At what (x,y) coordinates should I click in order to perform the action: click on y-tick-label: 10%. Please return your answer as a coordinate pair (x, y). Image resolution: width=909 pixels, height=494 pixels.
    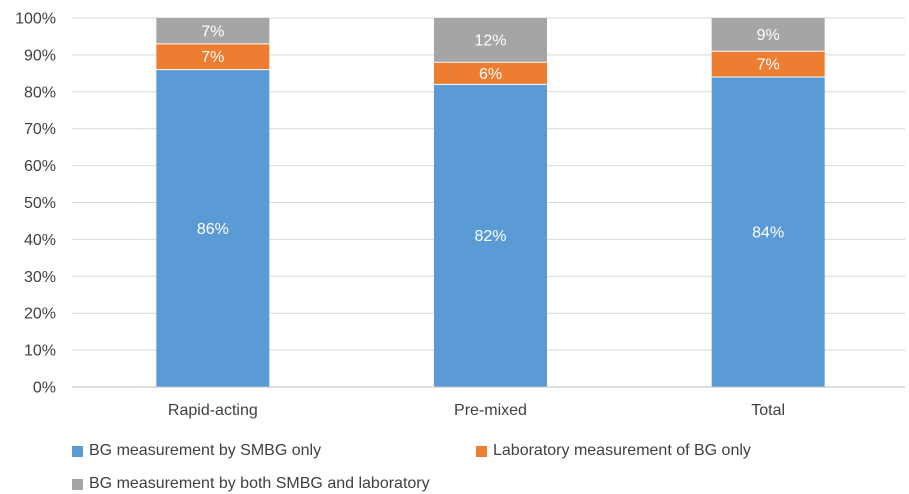
    Looking at the image, I should click on (40, 351).